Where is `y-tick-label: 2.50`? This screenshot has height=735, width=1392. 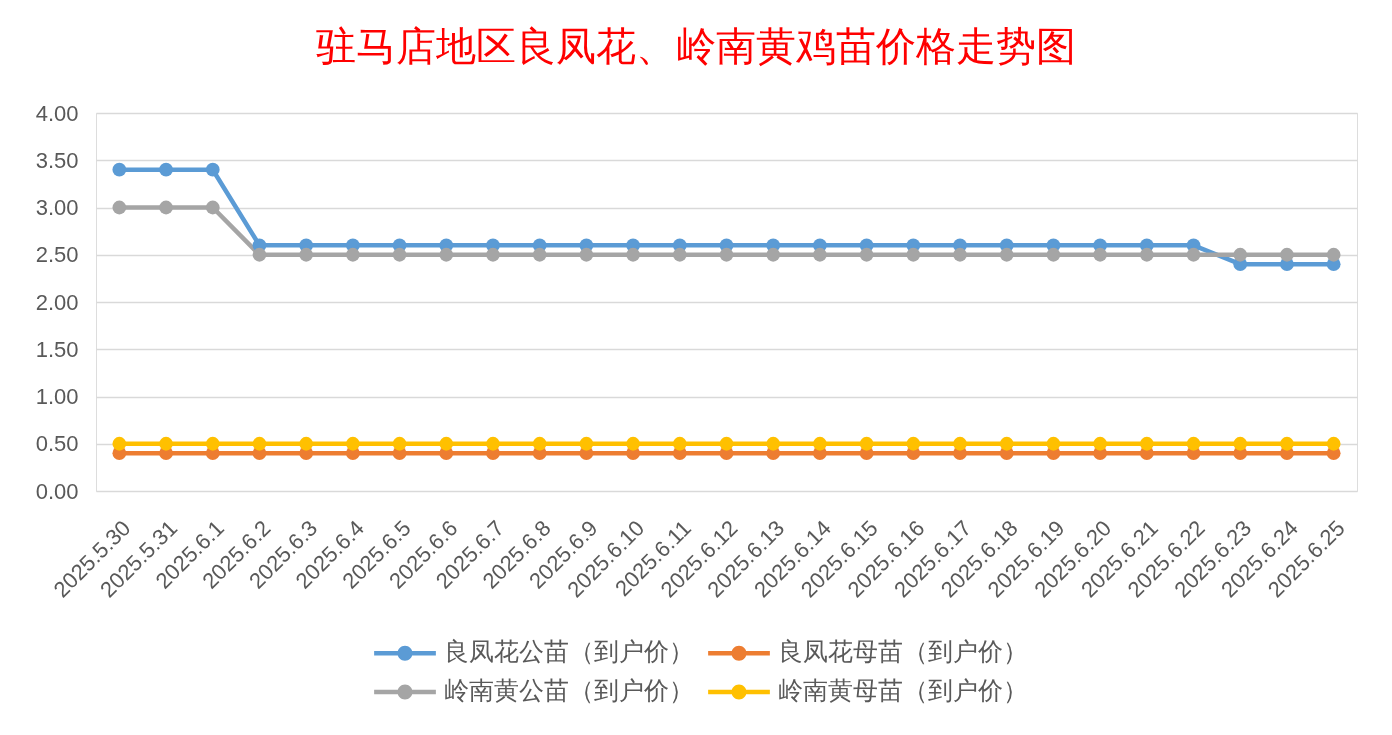 y-tick-label: 2.50 is located at coordinates (57, 255).